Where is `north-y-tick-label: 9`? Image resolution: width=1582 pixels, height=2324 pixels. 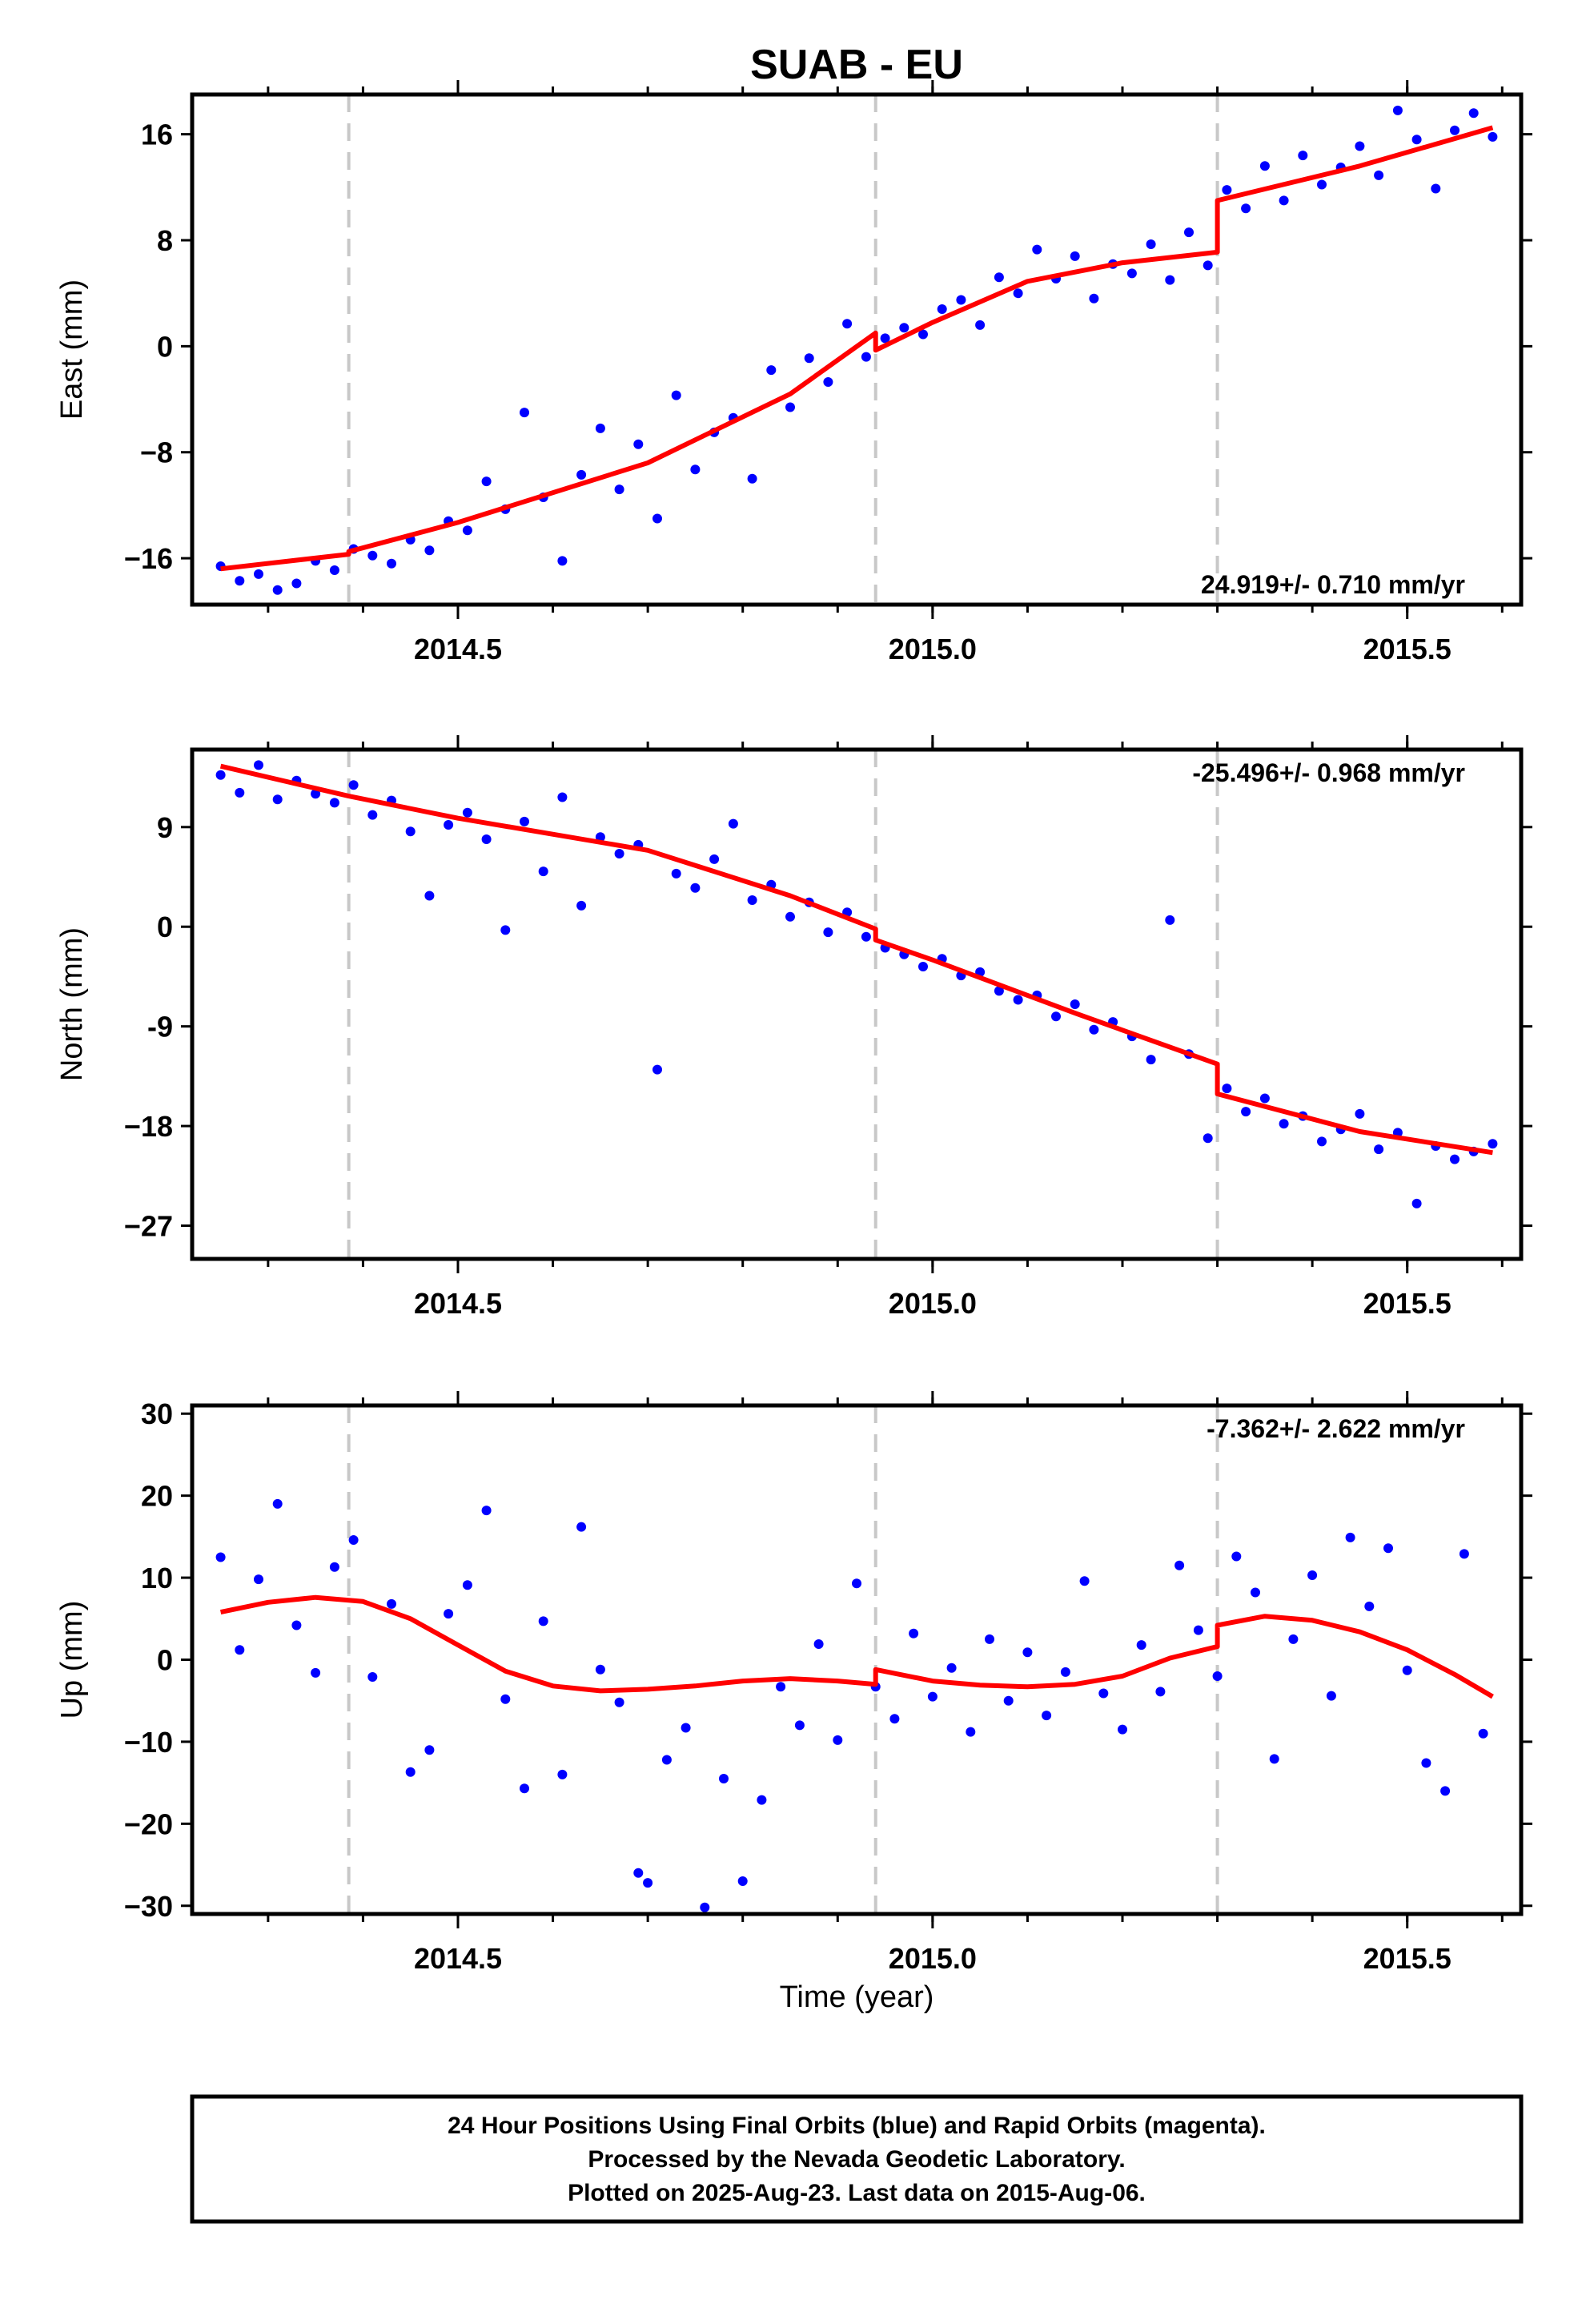 north-y-tick-label: 9 is located at coordinates (165, 827).